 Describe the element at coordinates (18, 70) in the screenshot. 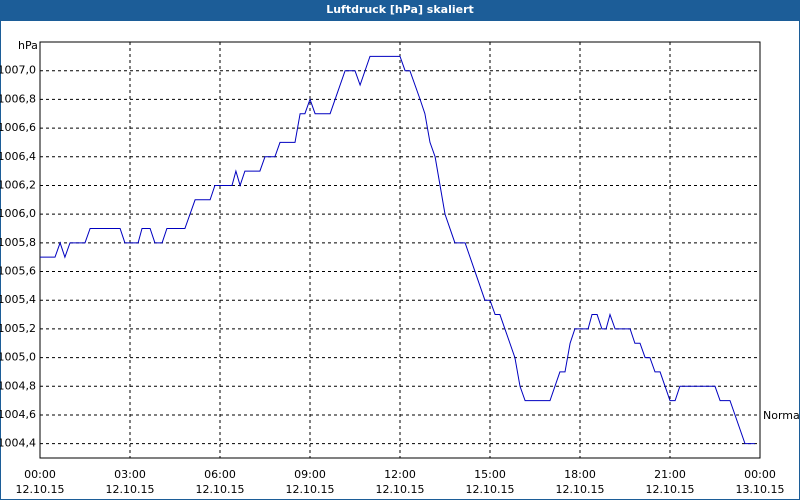

I see `y-tick-label: 1007,0` at that location.